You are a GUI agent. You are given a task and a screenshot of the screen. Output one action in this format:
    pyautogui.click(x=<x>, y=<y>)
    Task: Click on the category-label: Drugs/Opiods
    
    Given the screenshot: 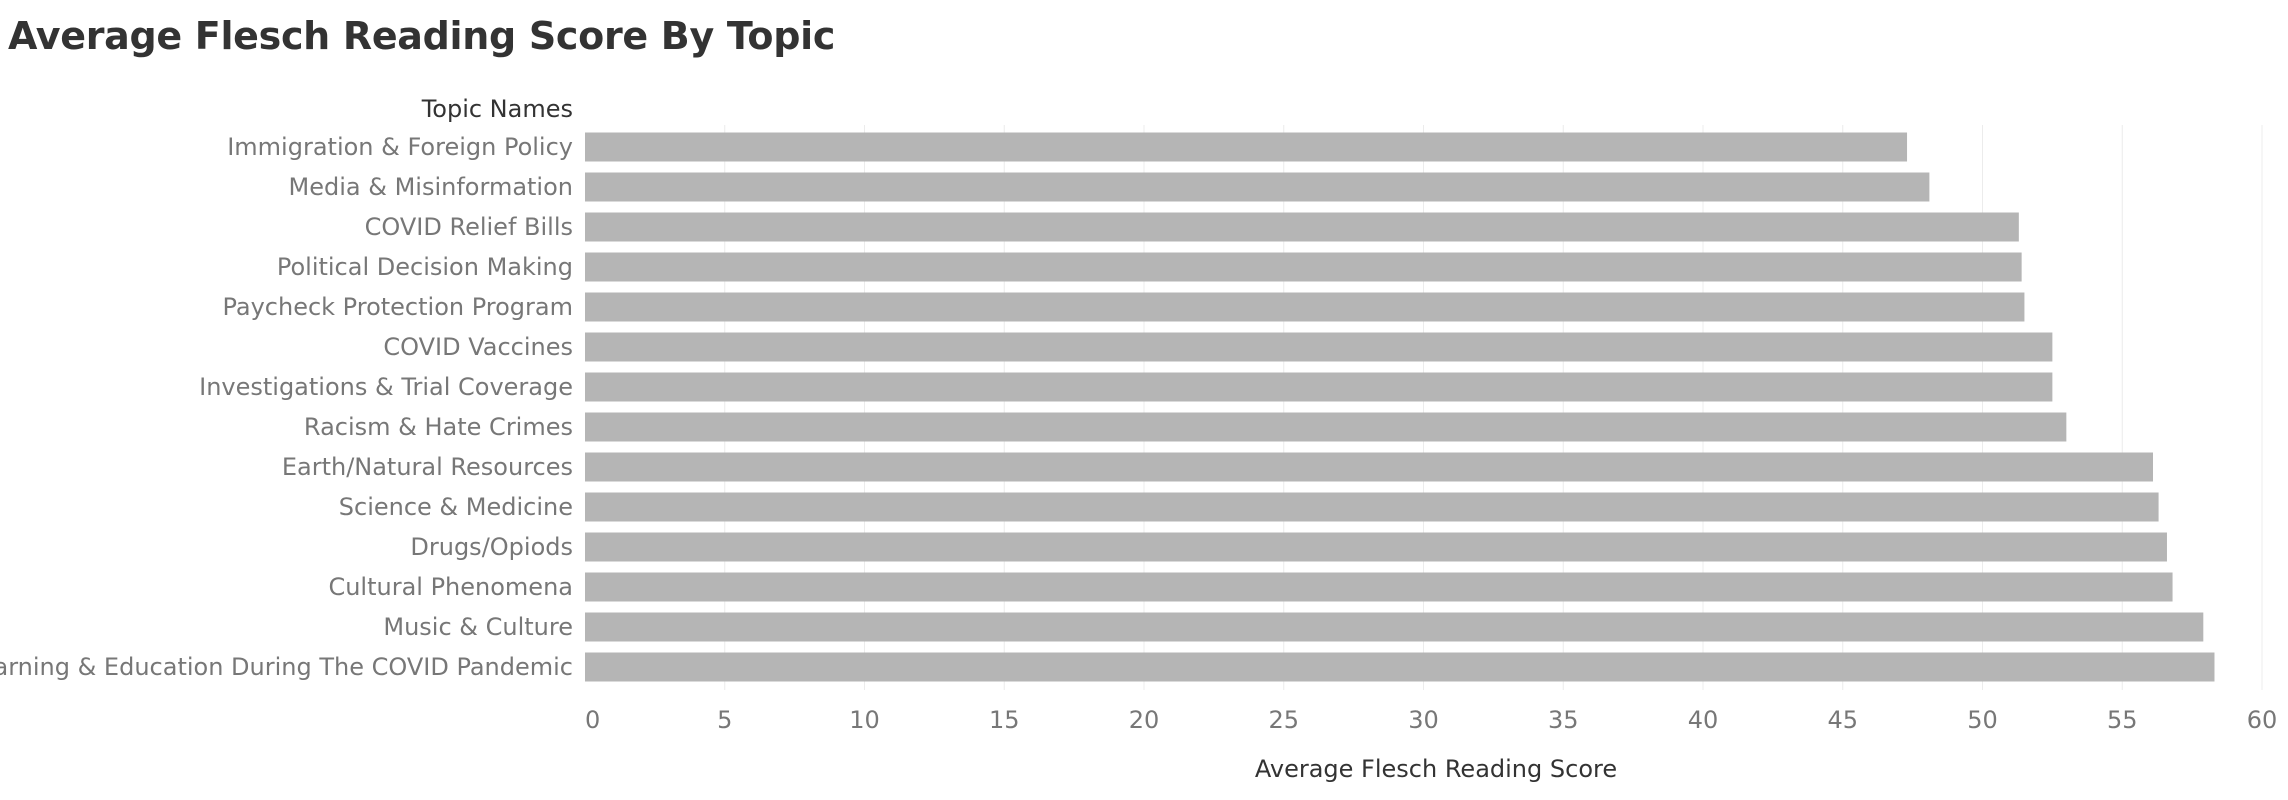 What is the action you would take?
    pyautogui.click(x=491, y=547)
    